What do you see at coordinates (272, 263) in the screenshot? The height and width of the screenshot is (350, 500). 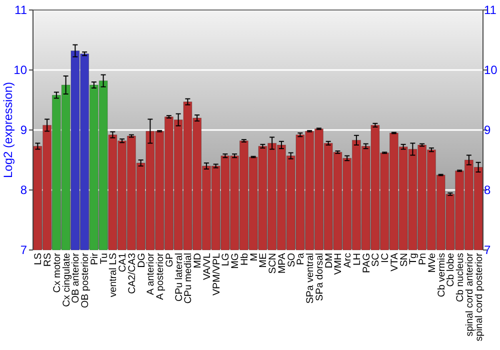 I see `x-tick-label: SCN` at bounding box center [272, 263].